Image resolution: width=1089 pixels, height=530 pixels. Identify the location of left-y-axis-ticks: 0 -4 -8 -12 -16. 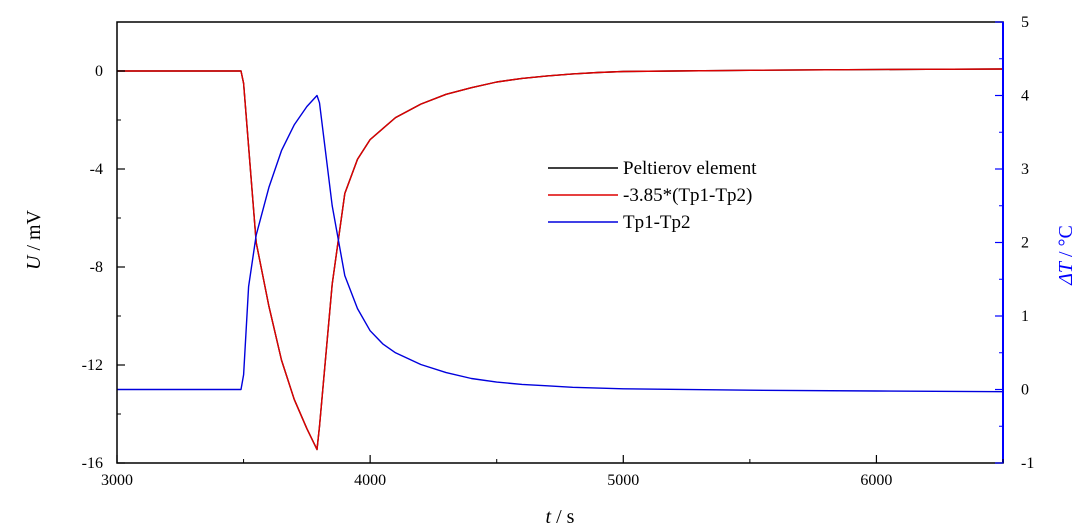
(103, 246).